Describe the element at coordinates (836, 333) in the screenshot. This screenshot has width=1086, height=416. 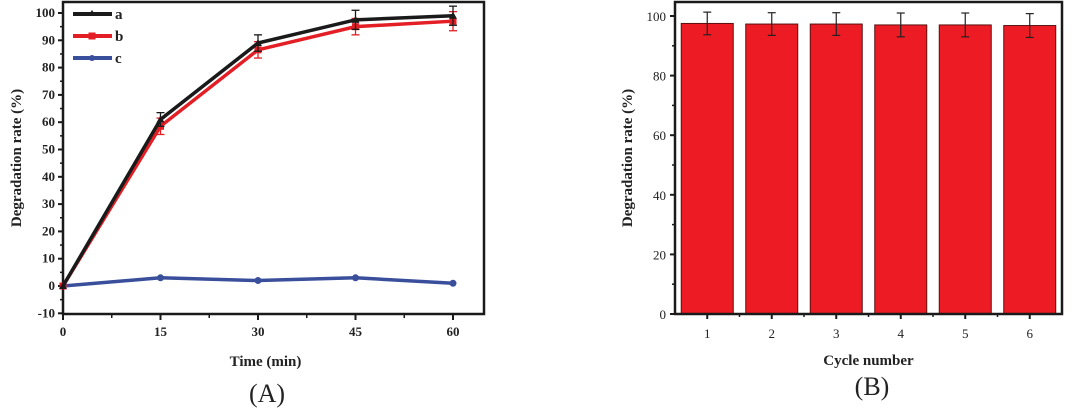
I see `x-tick-label: 3` at that location.